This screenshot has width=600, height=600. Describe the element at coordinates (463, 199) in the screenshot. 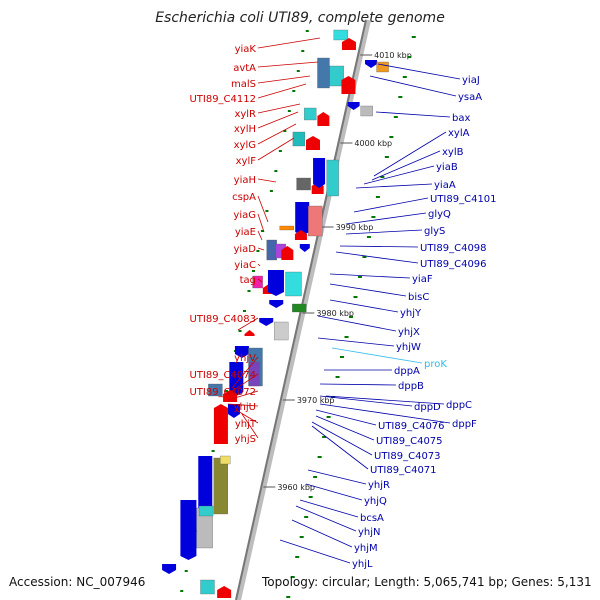

I see `gene-label-right: UTI89_C4101` at that location.